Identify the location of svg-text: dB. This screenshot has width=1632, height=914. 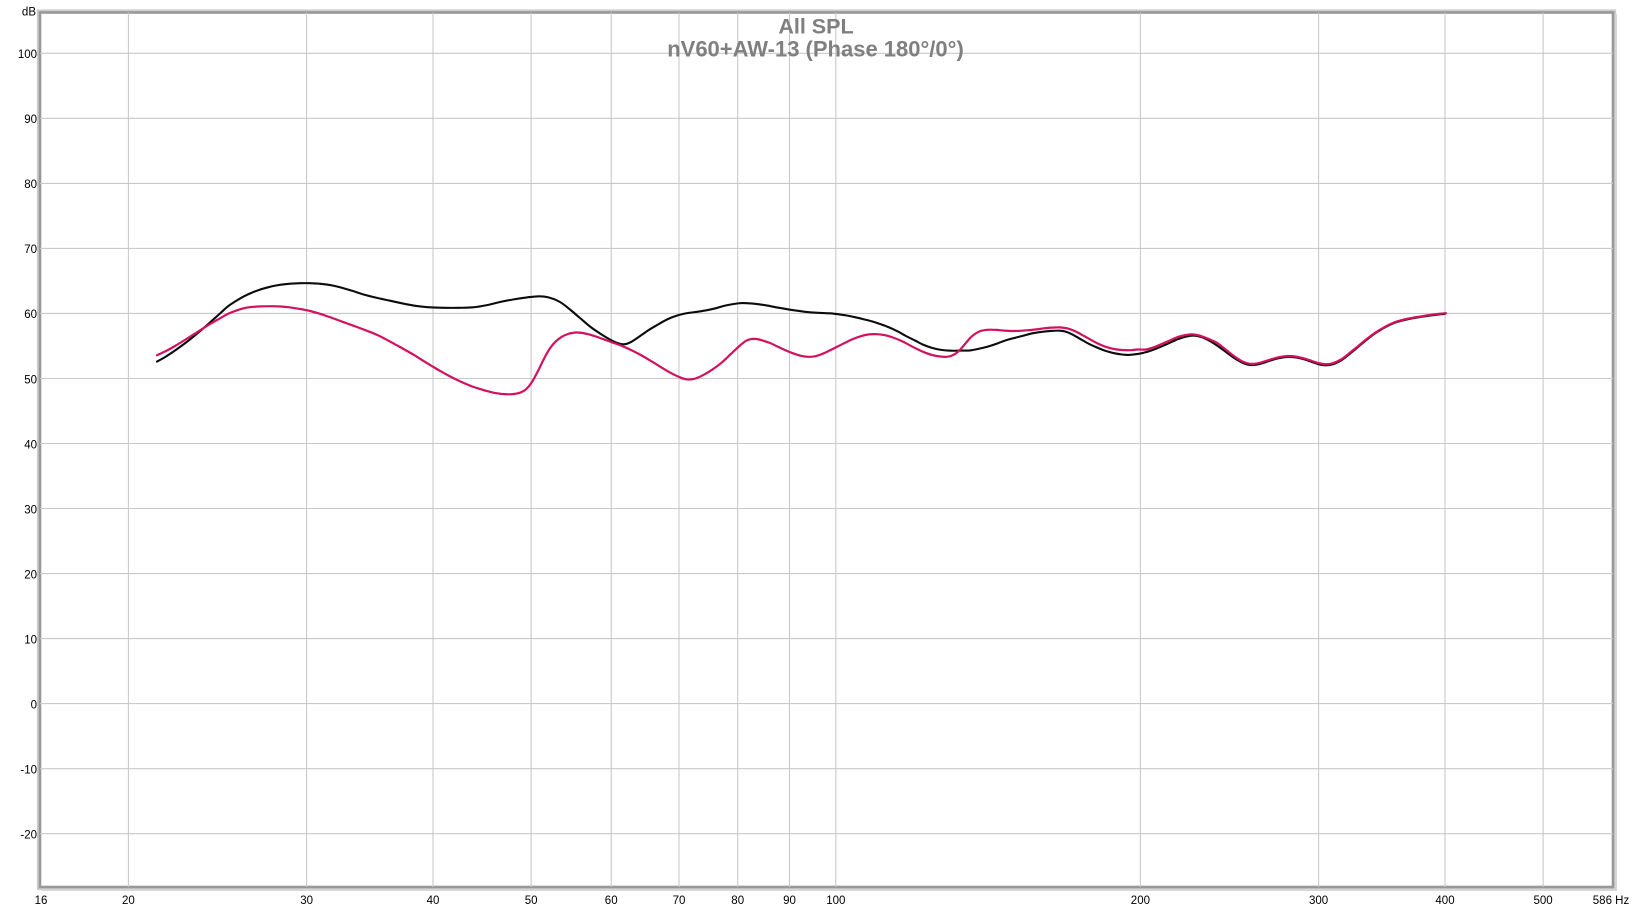
(29, 13).